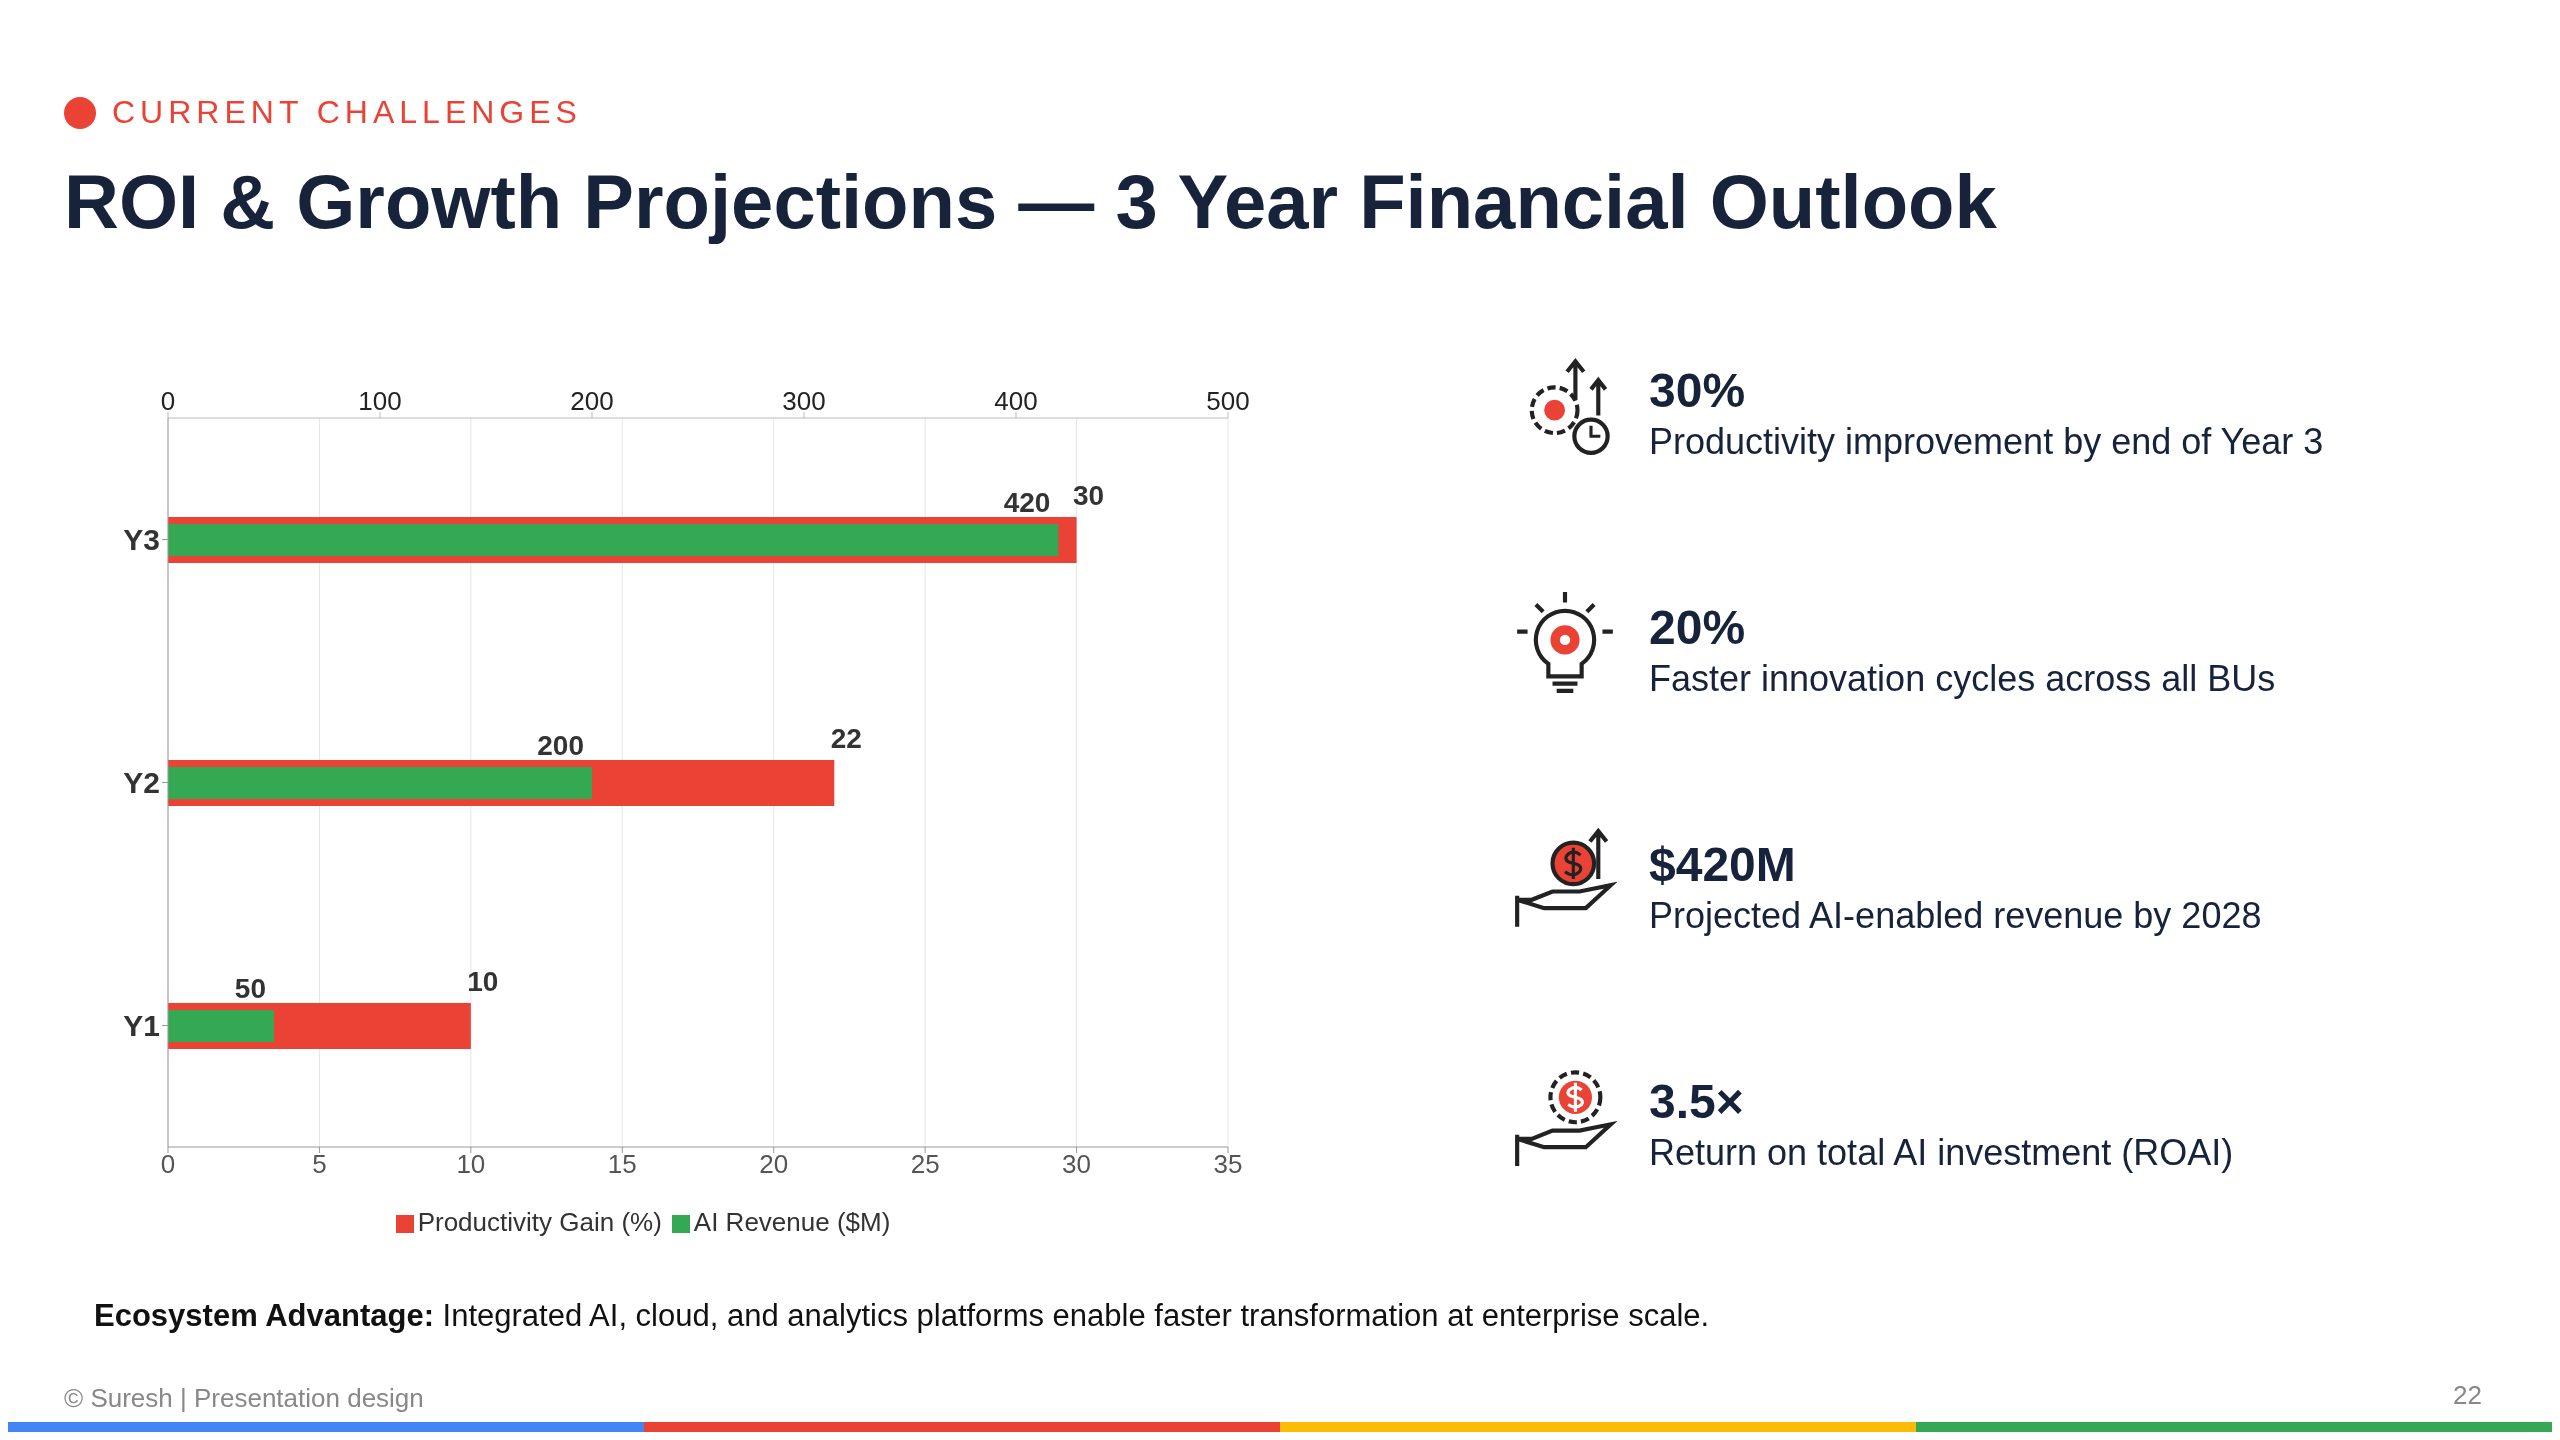 This screenshot has height=1440, width=2560. I want to click on x2-tick-label: 0, so click(168, 401).